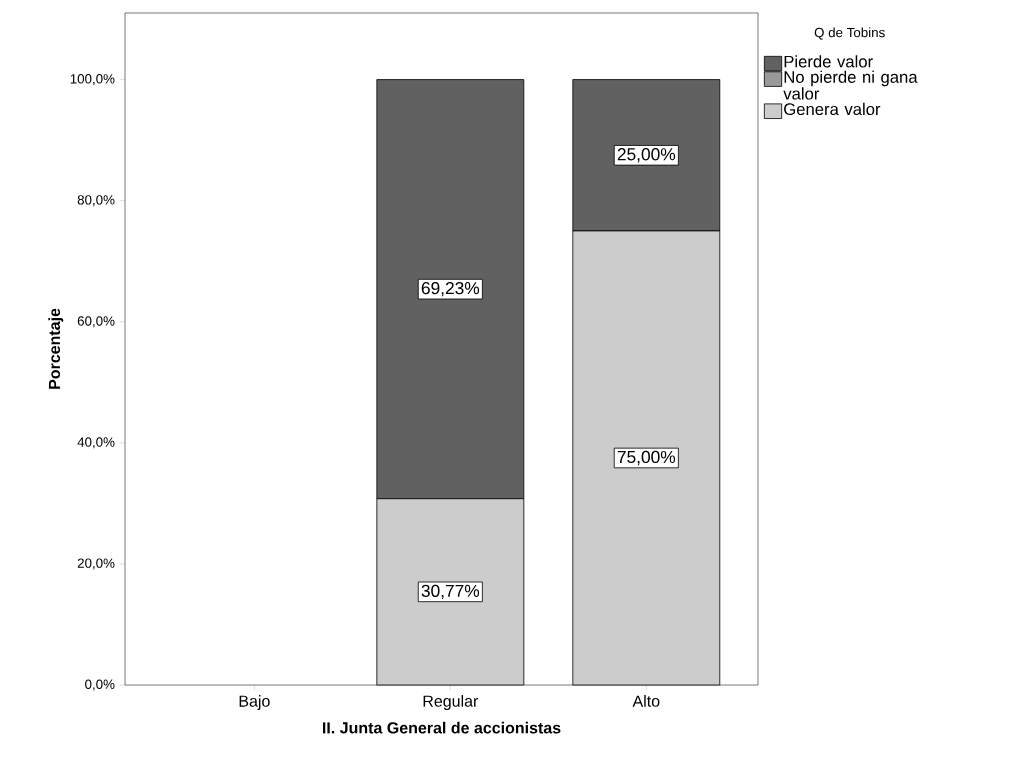 The image size is (1016, 765). I want to click on y-tick-label: 100,0%, so click(92, 80).